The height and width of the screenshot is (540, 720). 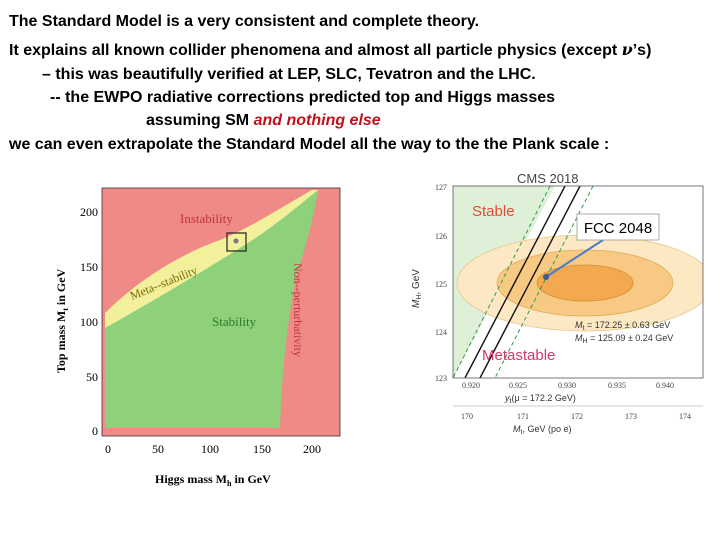 I want to click on x-tick-labels: 0 50 100 150 200, so click(x=213, y=449).